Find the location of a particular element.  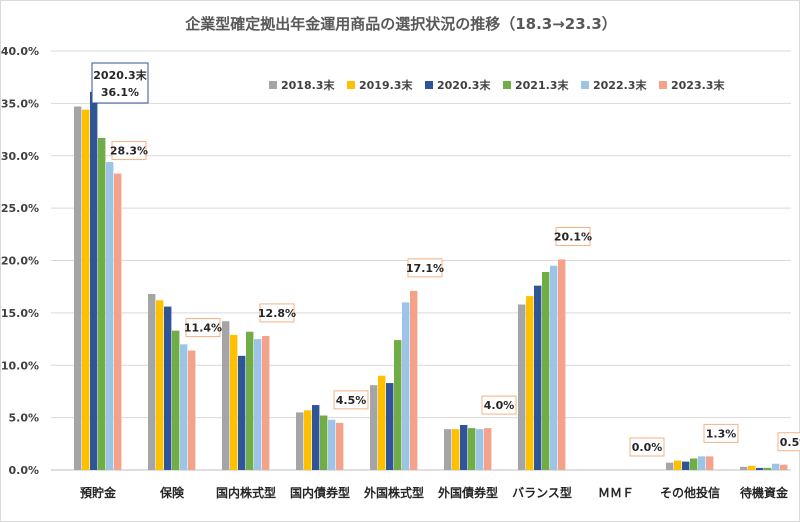

legend-label: 2021.3末 is located at coordinates (542, 85).